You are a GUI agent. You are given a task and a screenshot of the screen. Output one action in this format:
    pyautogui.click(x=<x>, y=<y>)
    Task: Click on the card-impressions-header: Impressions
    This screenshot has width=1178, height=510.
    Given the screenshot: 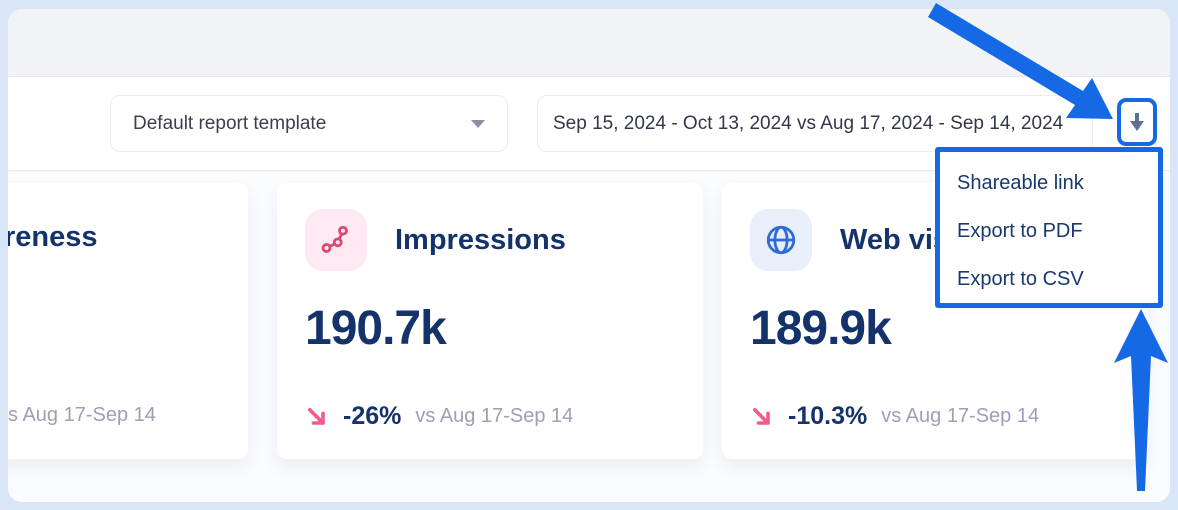 What is the action you would take?
    pyautogui.click(x=490, y=240)
    